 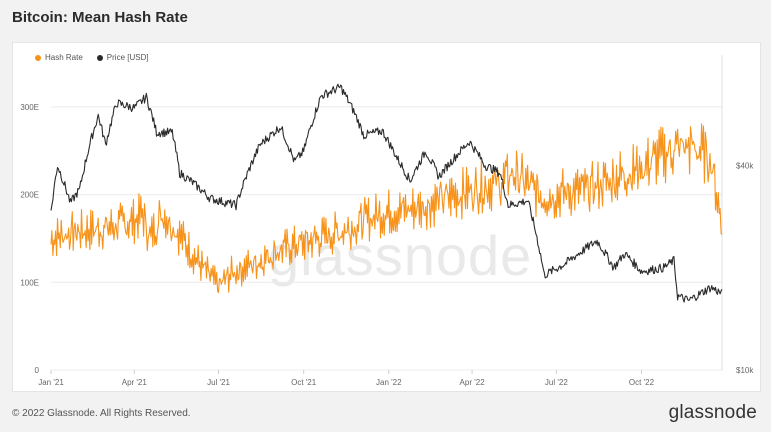 What do you see at coordinates (218, 382) in the screenshot?
I see `x-tick-label: Jul '21` at bounding box center [218, 382].